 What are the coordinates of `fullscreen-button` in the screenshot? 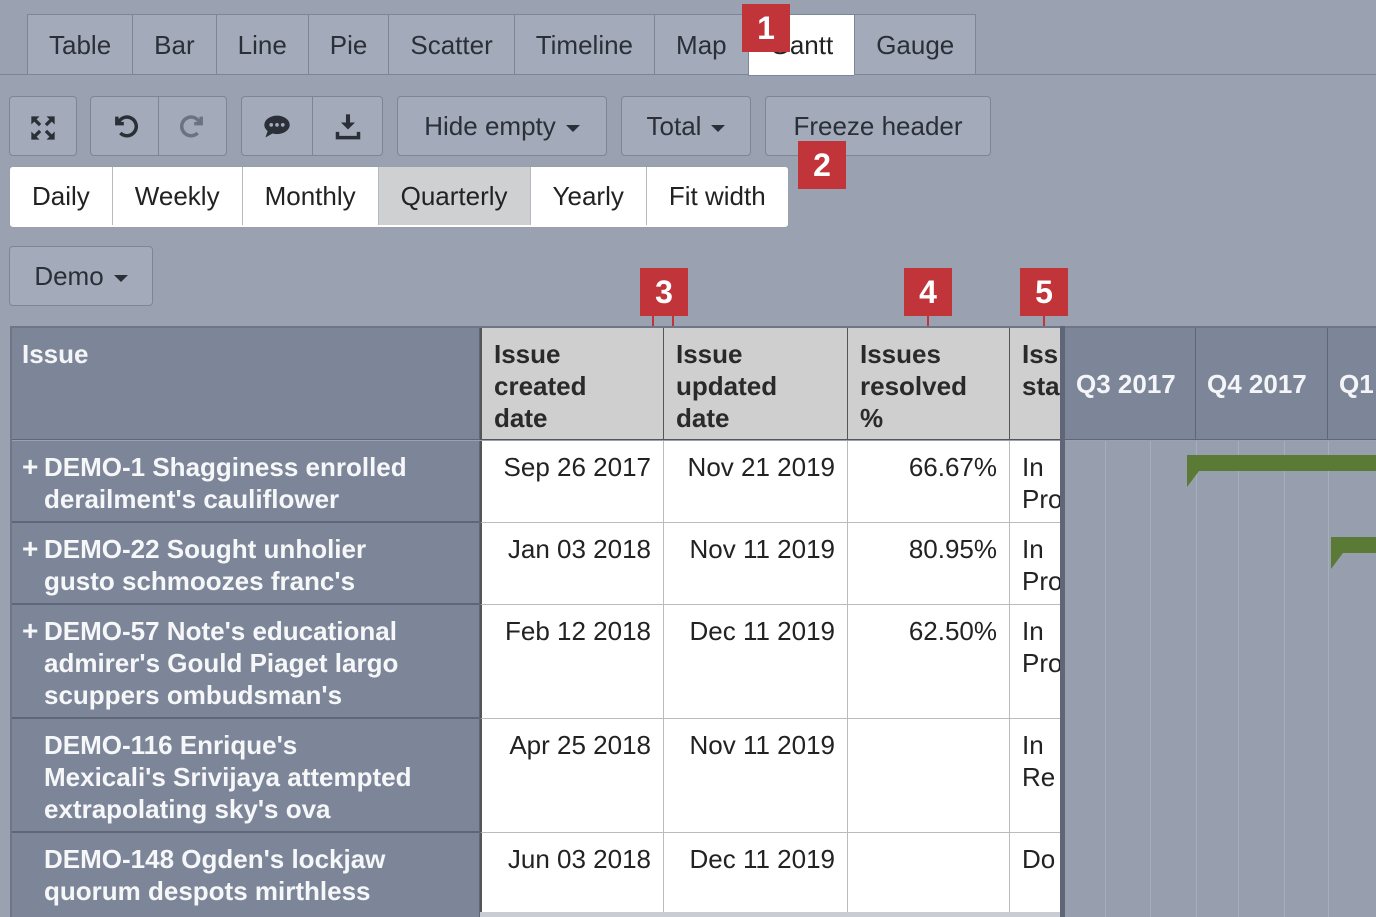 It's located at (43, 126).